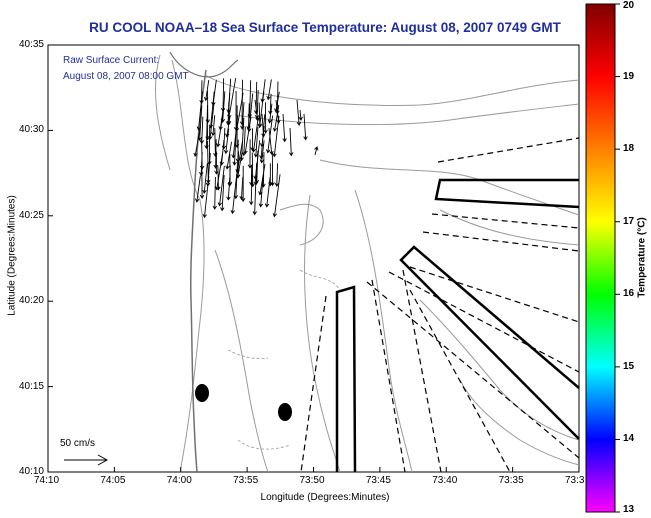 The width and height of the screenshot is (651, 518). I want to click on y-tick-label: 40:30, so click(31, 130).